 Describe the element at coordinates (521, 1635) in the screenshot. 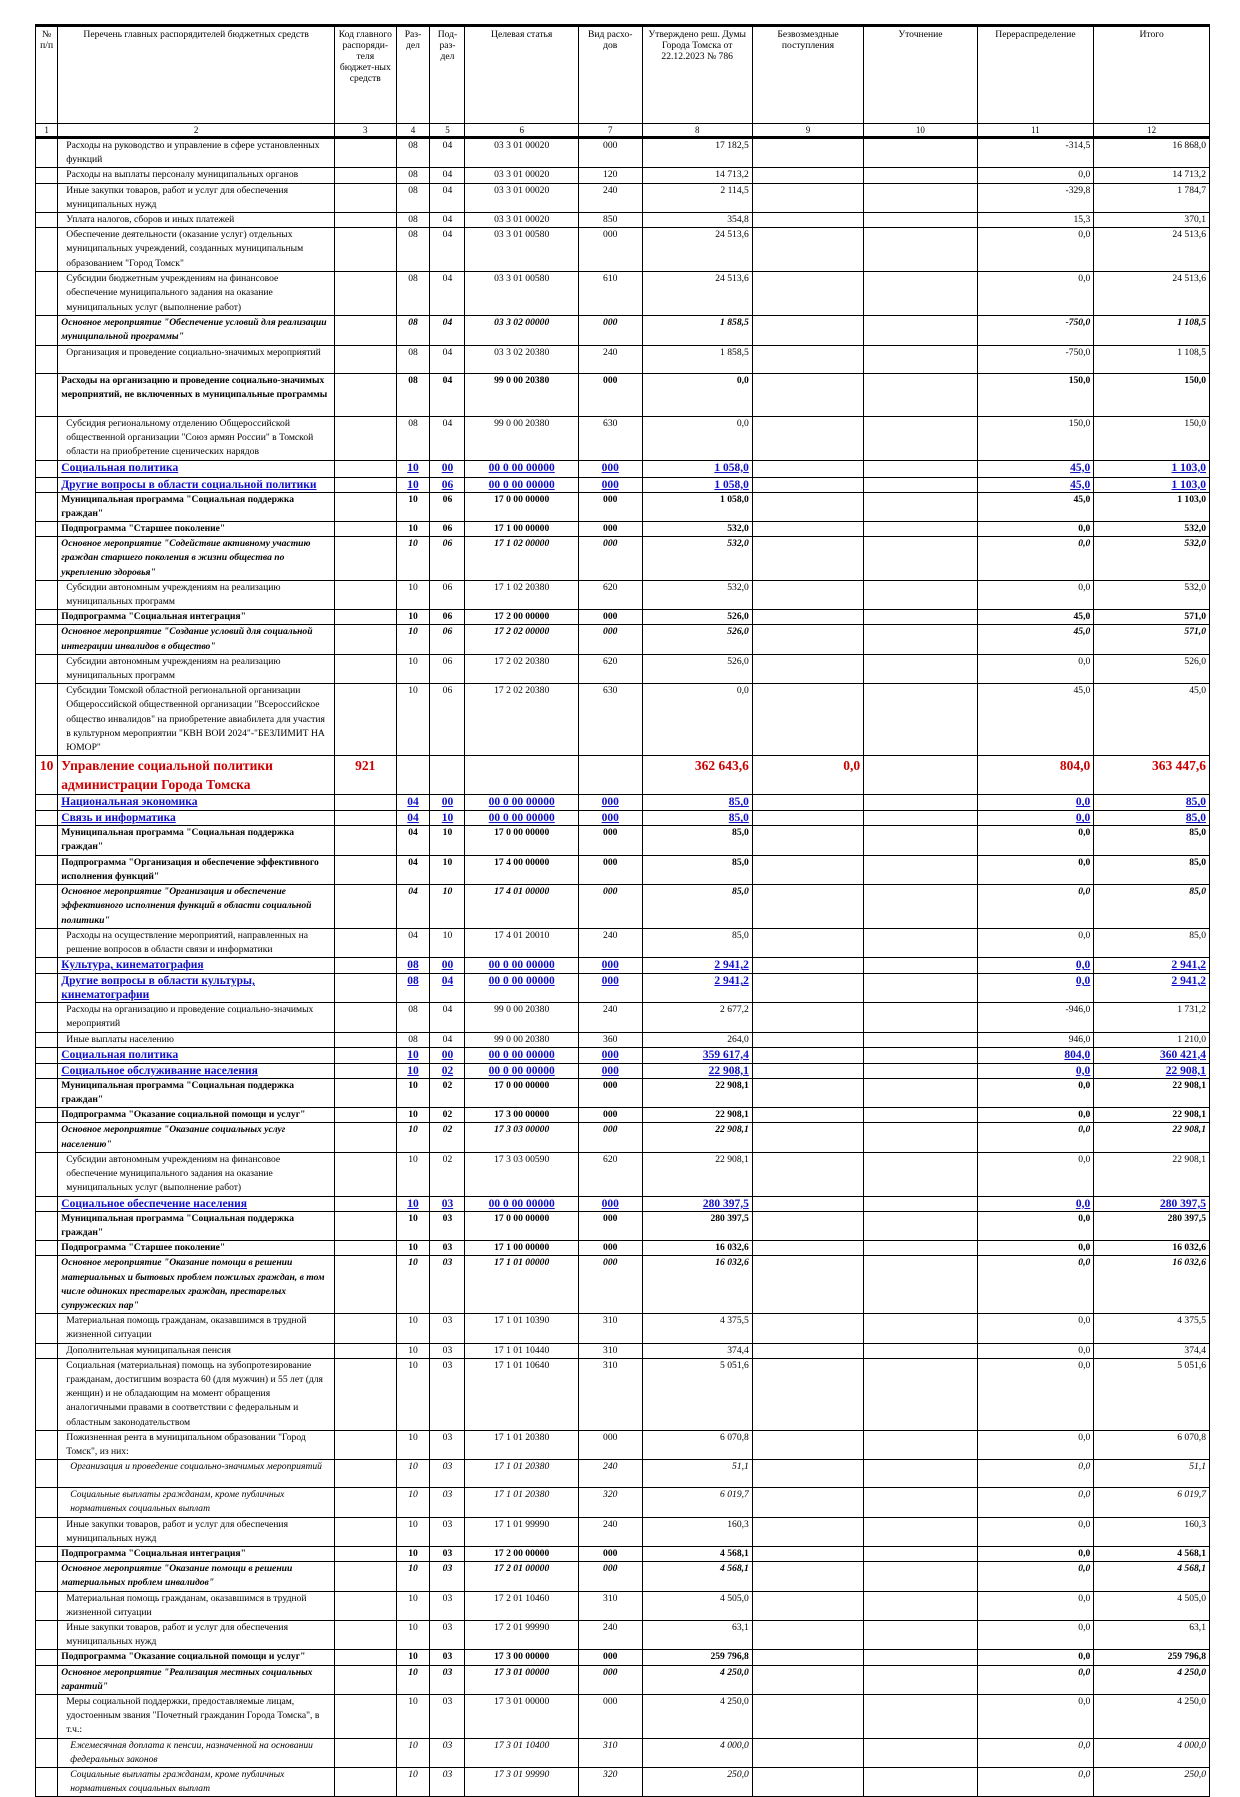

I see `row-target-article-cell: 17 2 01 99990` at that location.